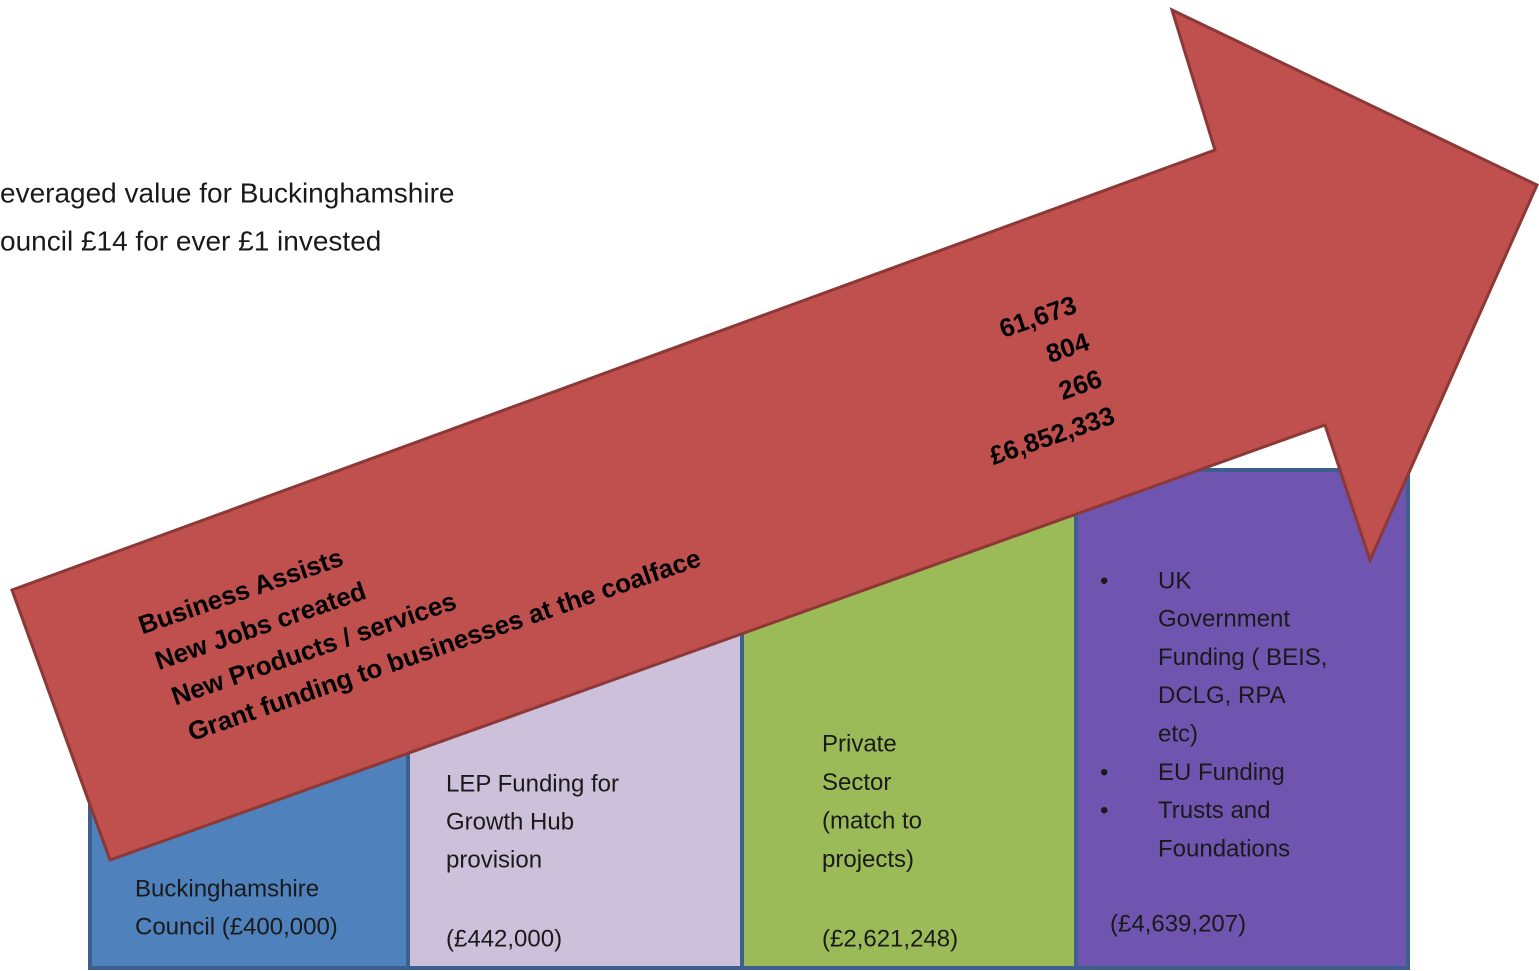 Image resolution: width=1539 pixels, height=971 pixels. What do you see at coordinates (1214, 810) in the screenshot?
I see `bullet-line: Trusts and` at bounding box center [1214, 810].